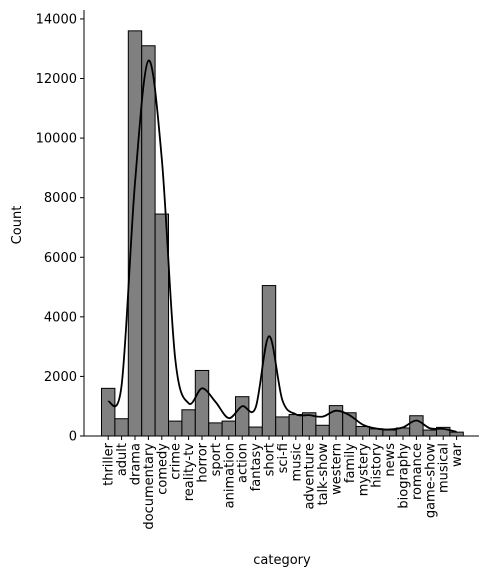  What do you see at coordinates (229, 475) in the screenshot?
I see `x-tick-label: animation` at bounding box center [229, 475].